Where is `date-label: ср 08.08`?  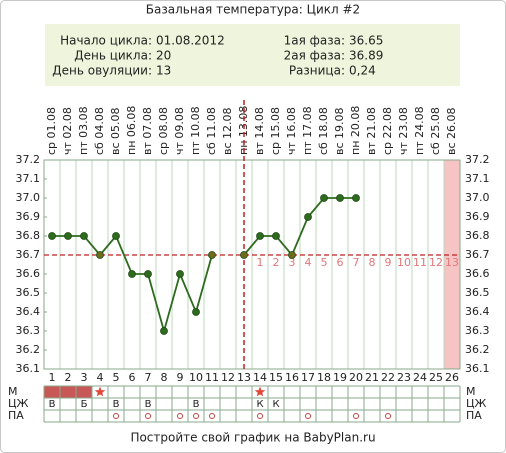
date-label: ср 08.08 is located at coordinates (163, 131).